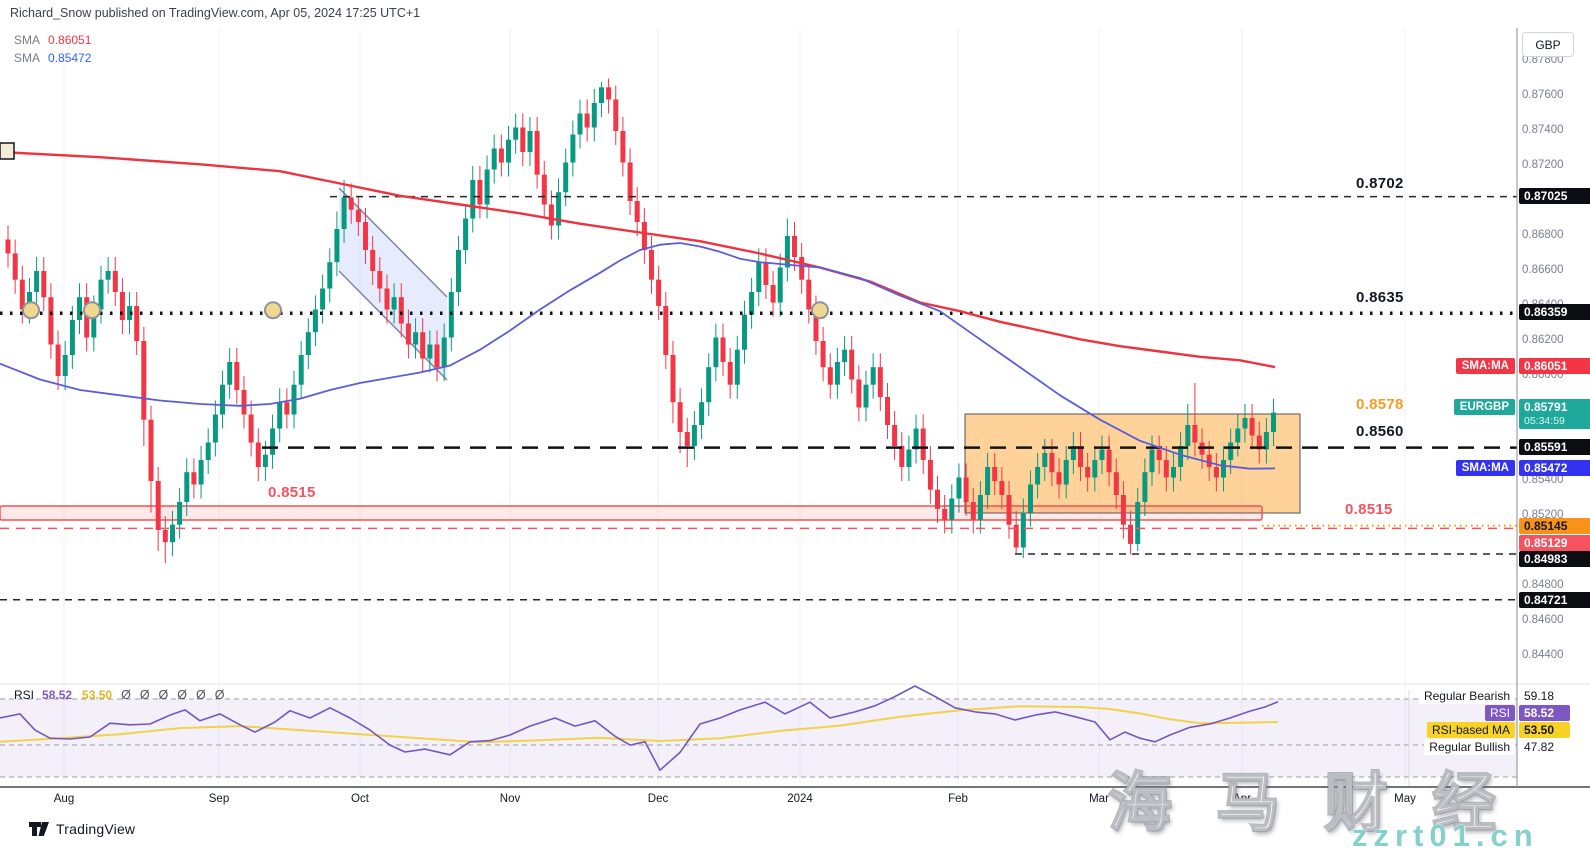  What do you see at coordinates (1554, 468) in the screenshot?
I see `price-axis-label: 0.85472` at bounding box center [1554, 468].